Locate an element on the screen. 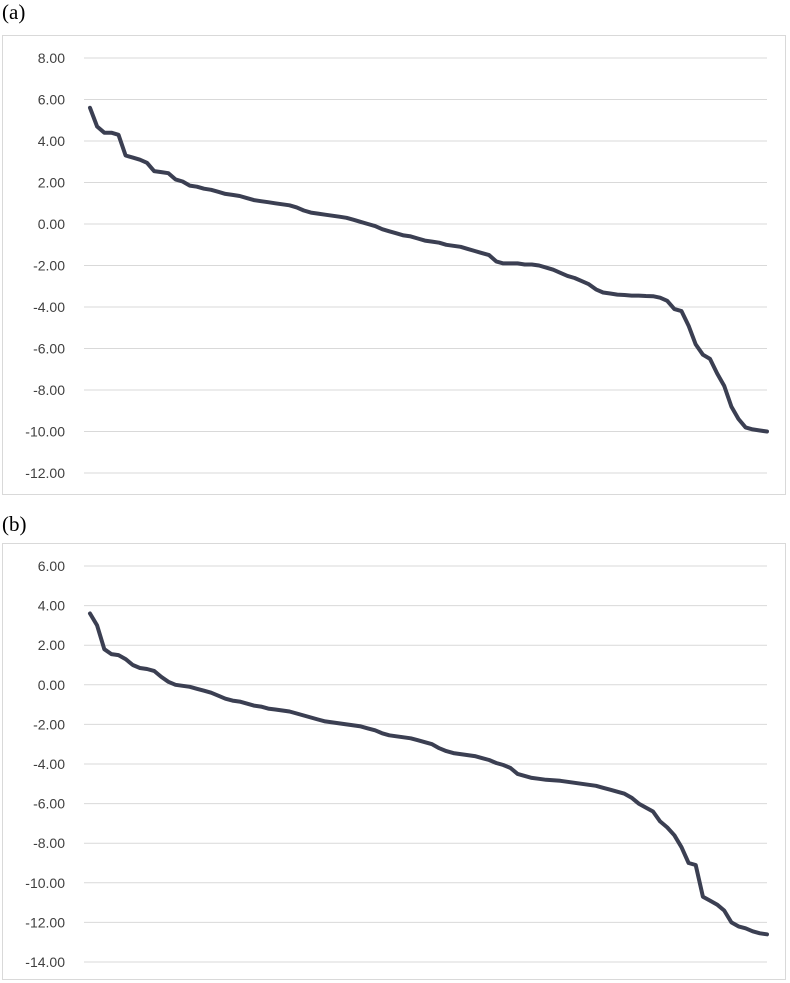 This screenshot has height=983, width=790. y-tick-label: -14.00 is located at coordinates (45, 962).